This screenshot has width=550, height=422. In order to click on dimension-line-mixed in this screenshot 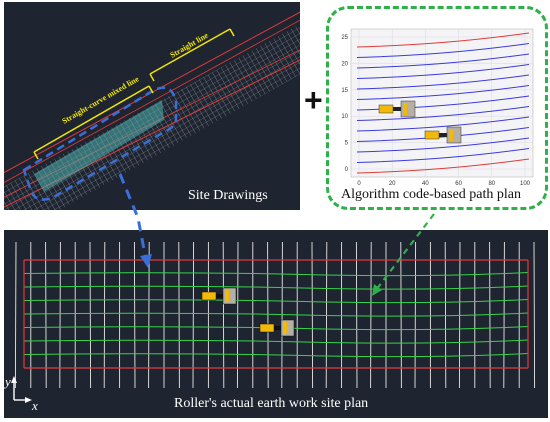, I will do `click(91, 119)`.